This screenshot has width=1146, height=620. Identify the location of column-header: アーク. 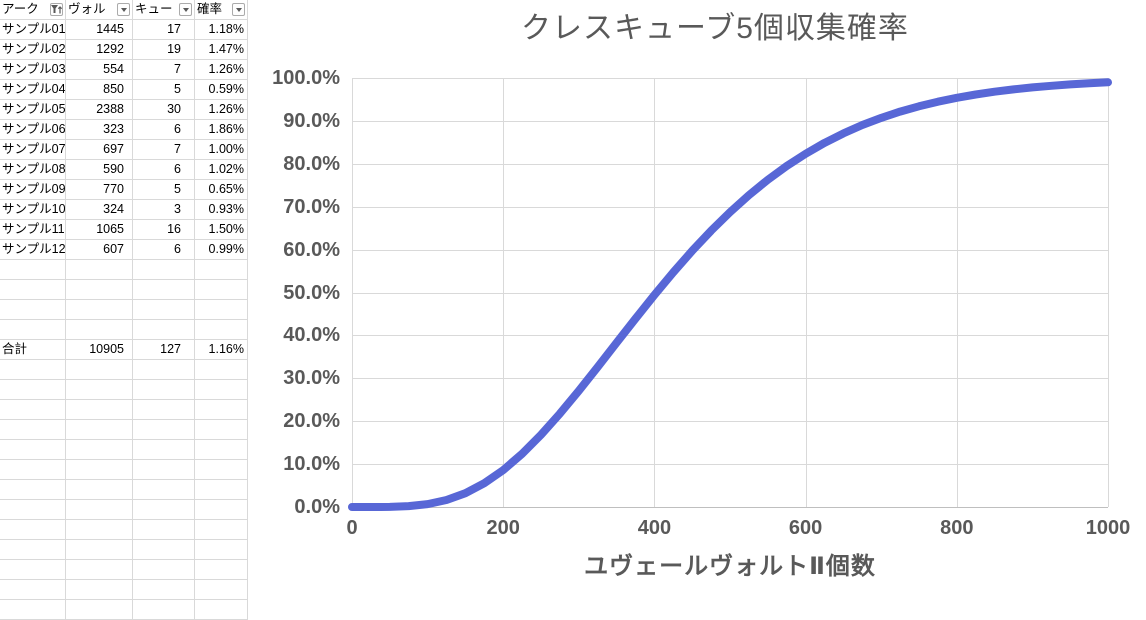
(33, 10).